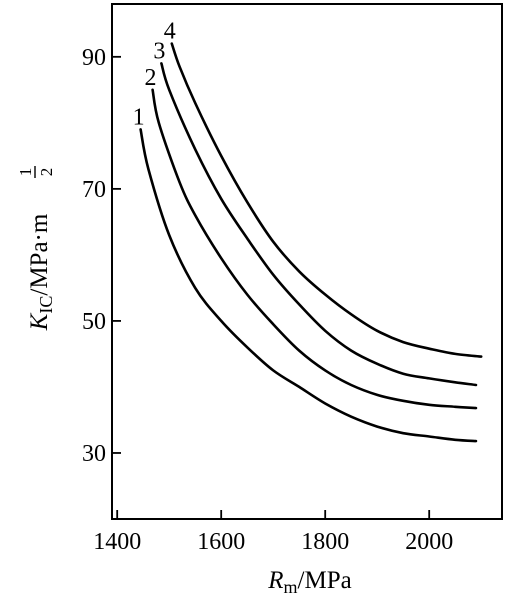  What do you see at coordinates (139, 117) in the screenshot?
I see `curve-label-1: 1` at bounding box center [139, 117].